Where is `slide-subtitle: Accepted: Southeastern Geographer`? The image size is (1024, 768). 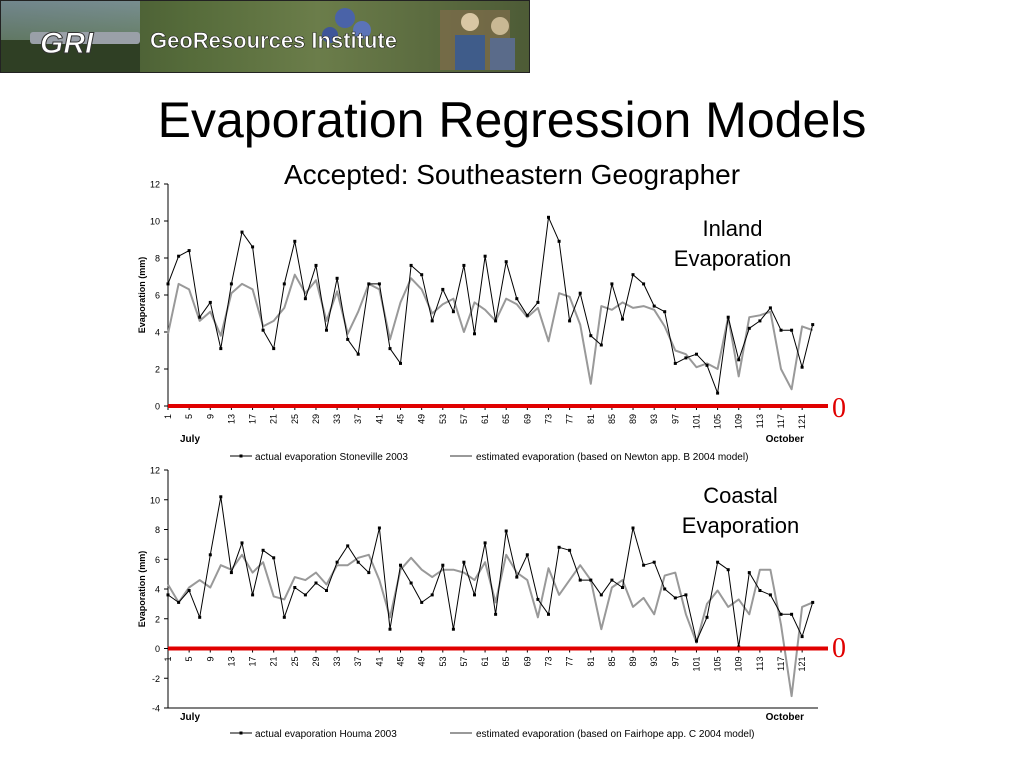 slide-subtitle: Accepted: Southeastern Geographer is located at coordinates (512, 174).